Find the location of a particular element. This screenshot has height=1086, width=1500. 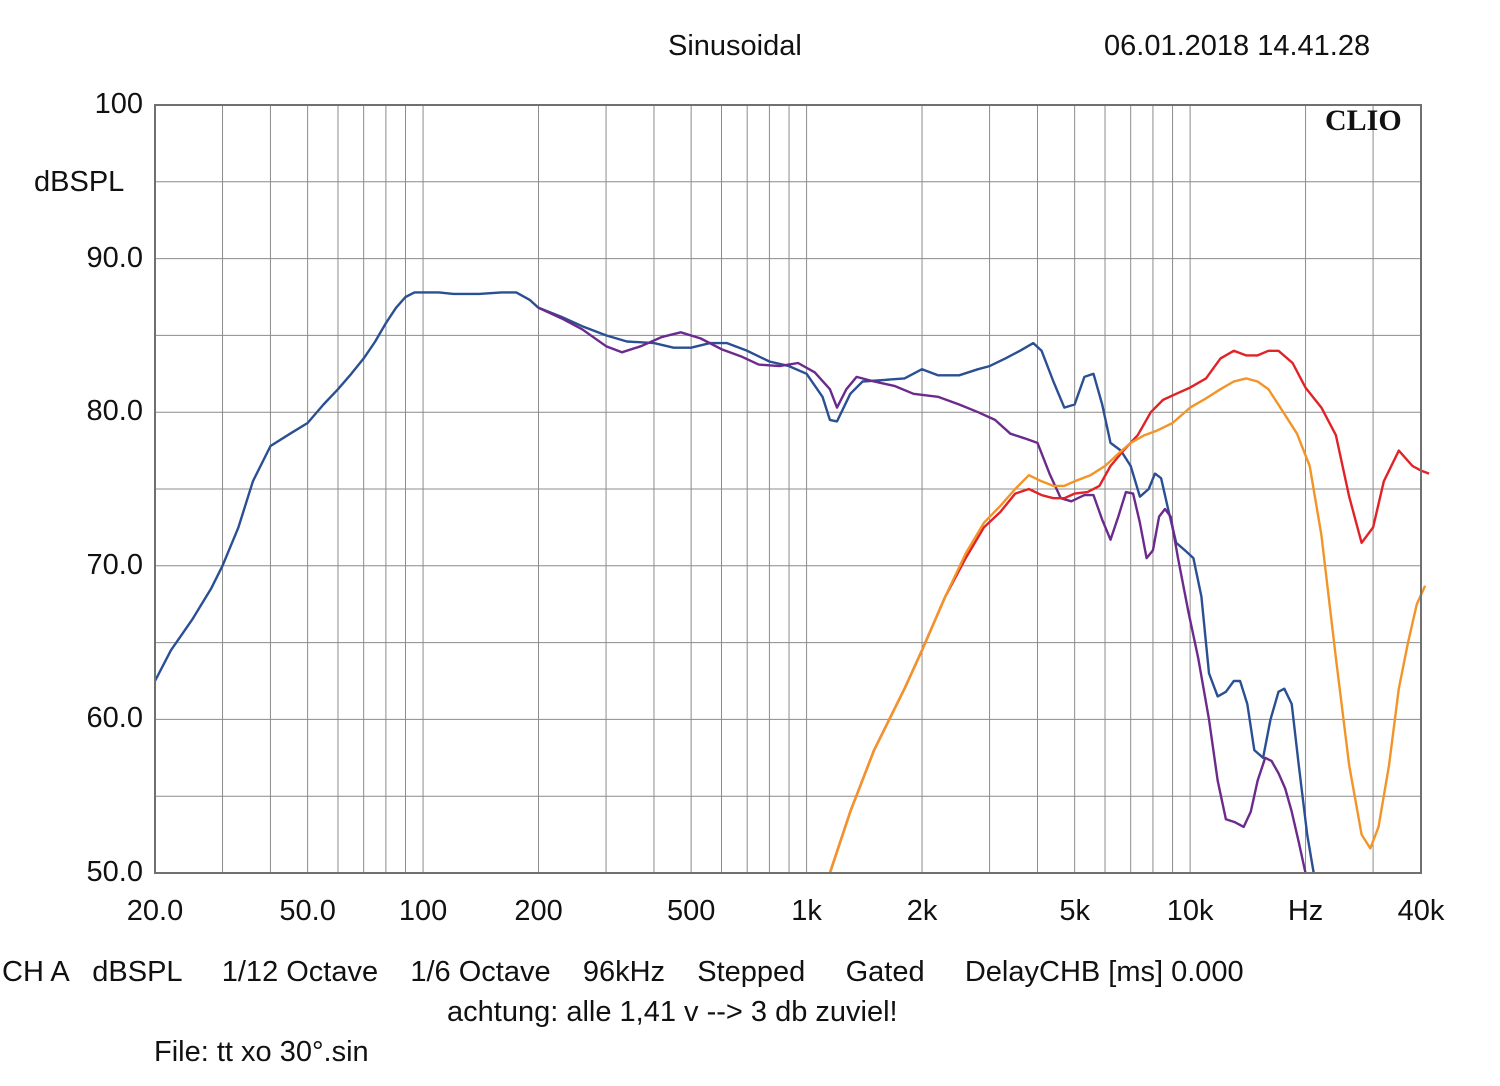

y-tick-label: 50.0 is located at coordinates (114, 872).